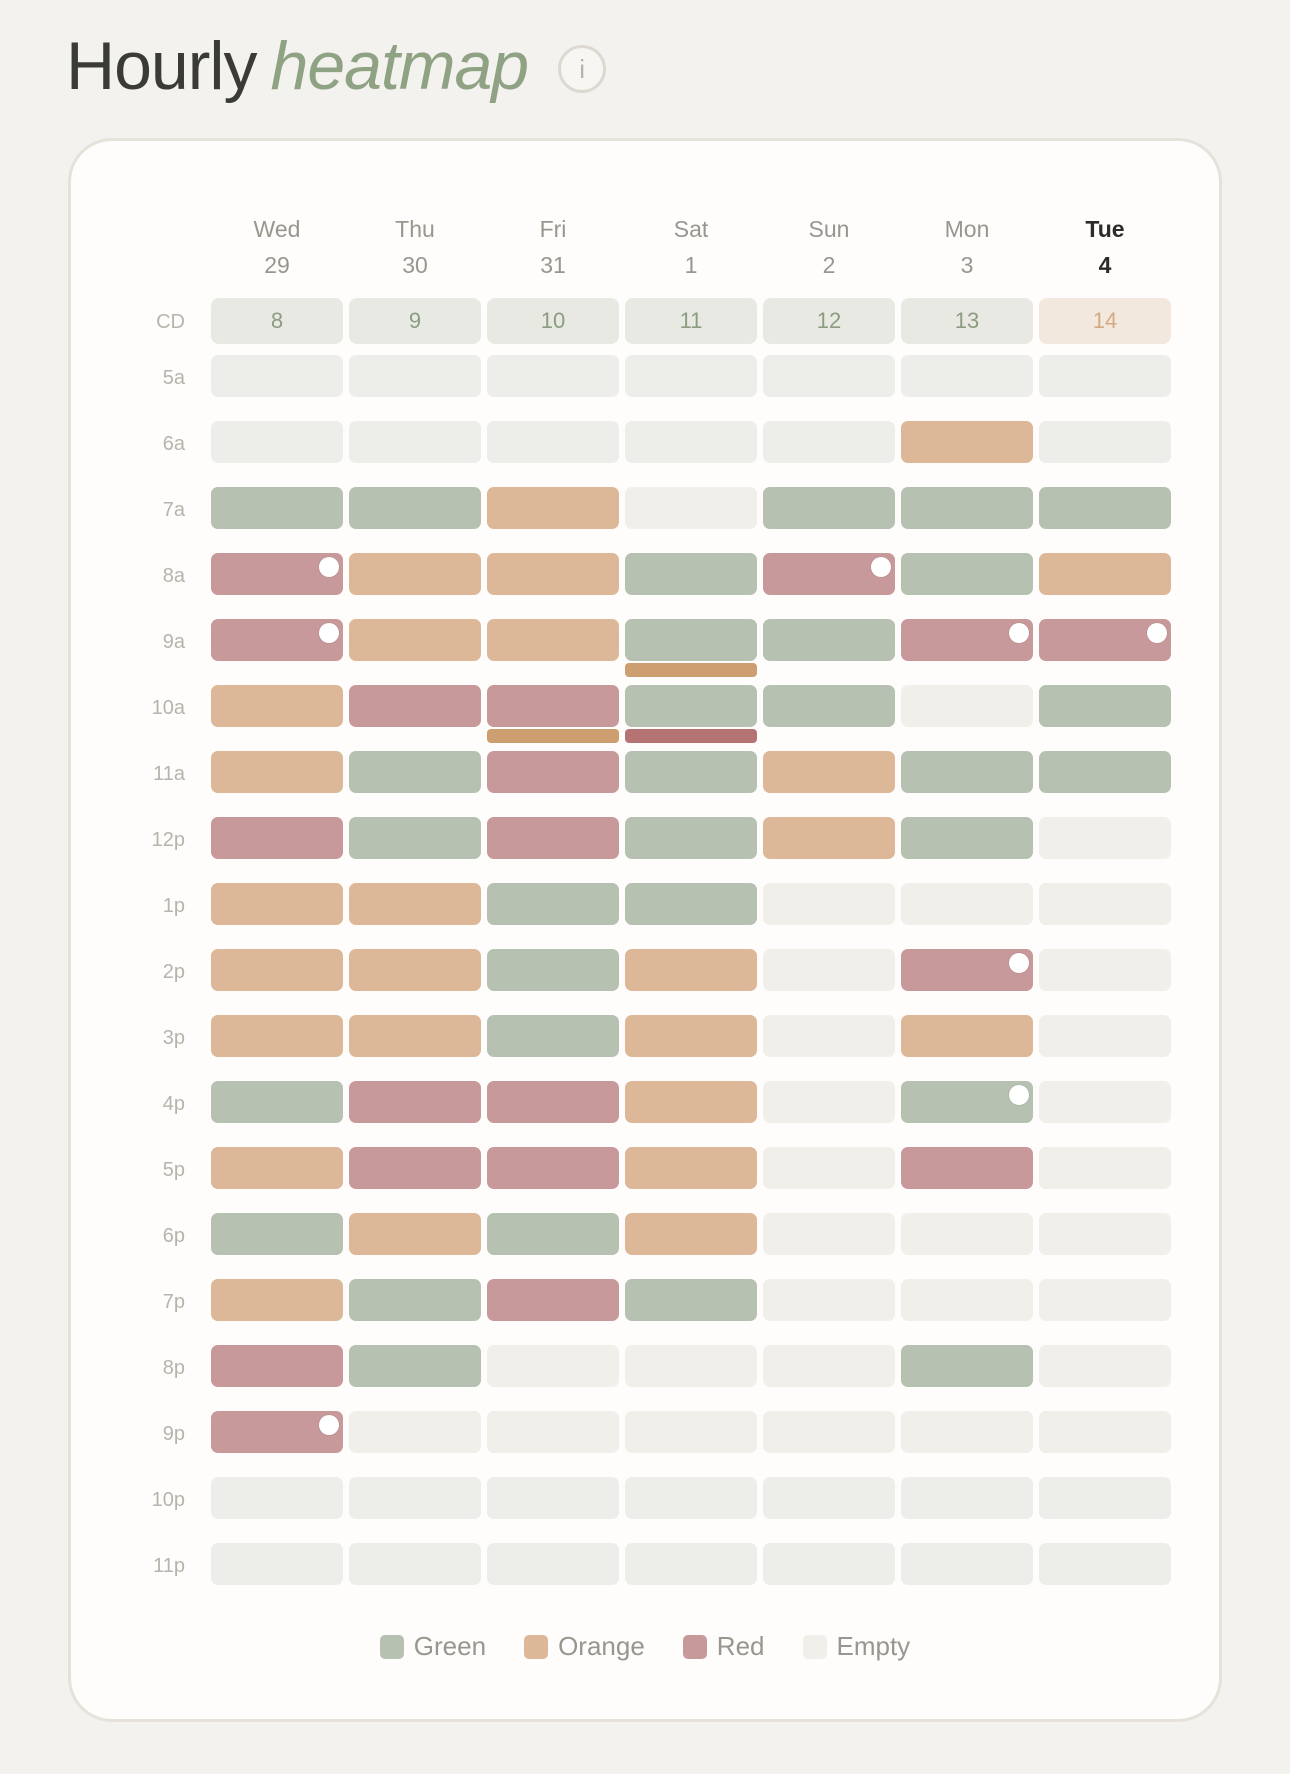 The width and height of the screenshot is (1290, 1774). I want to click on day-header-sun: Sun 2, so click(829, 247).